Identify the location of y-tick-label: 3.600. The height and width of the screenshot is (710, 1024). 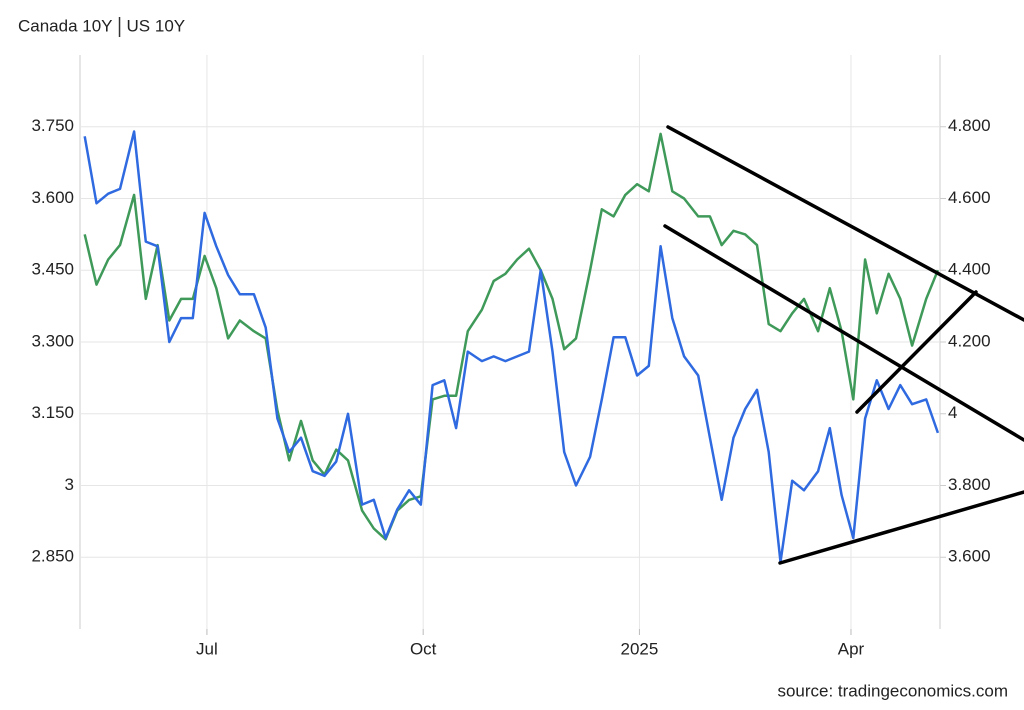
(52, 197).